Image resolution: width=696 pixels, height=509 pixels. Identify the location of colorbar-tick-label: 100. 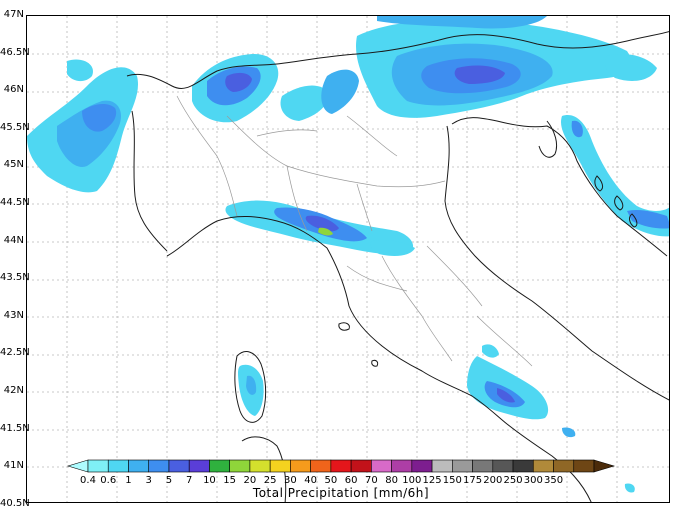
(412, 480).